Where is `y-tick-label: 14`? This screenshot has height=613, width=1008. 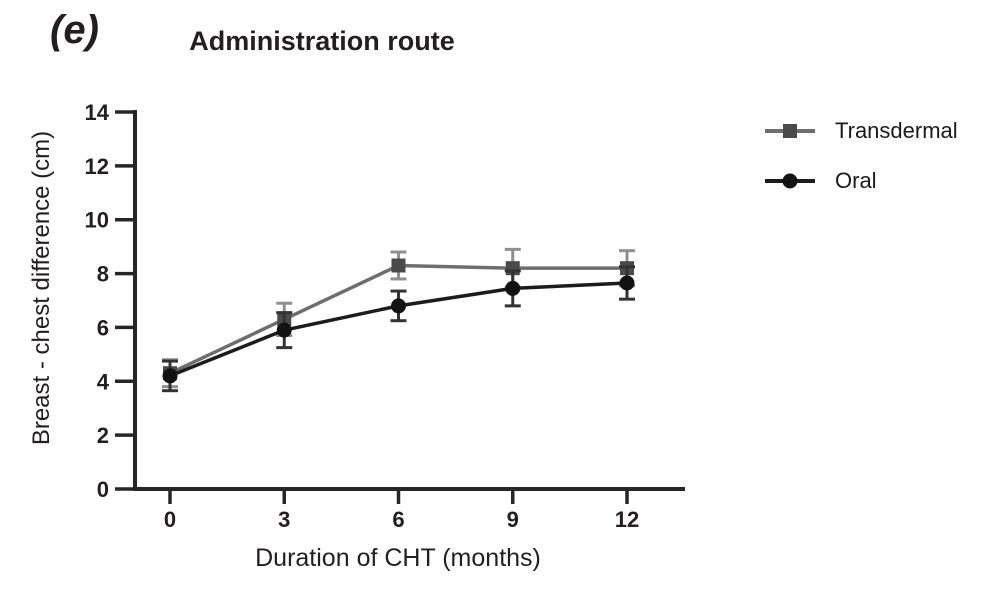
y-tick-label: 14 is located at coordinates (97, 112).